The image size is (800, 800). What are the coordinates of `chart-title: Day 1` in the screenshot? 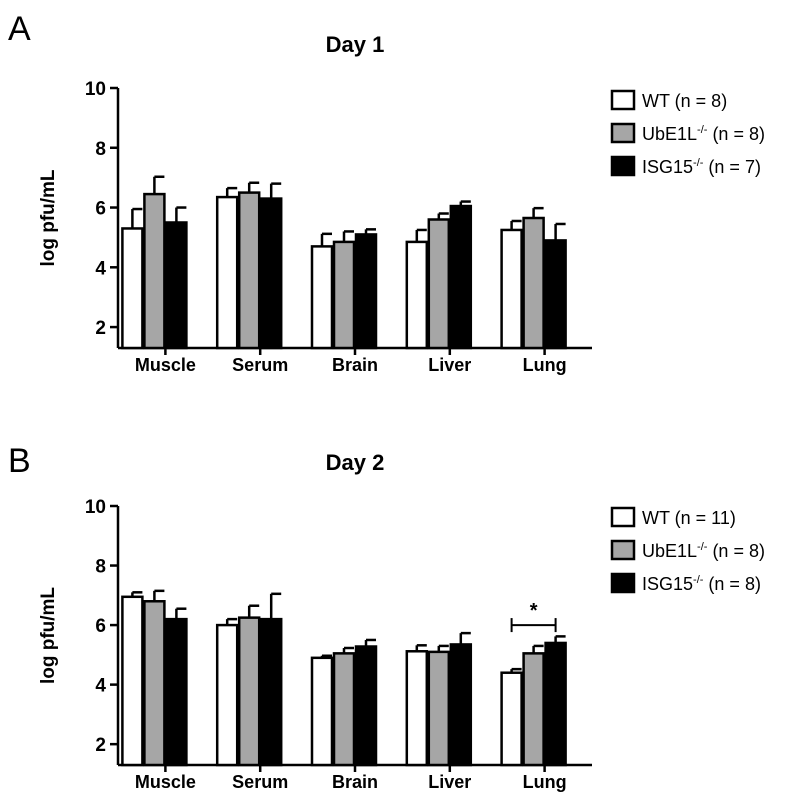 It's located at (355, 44).